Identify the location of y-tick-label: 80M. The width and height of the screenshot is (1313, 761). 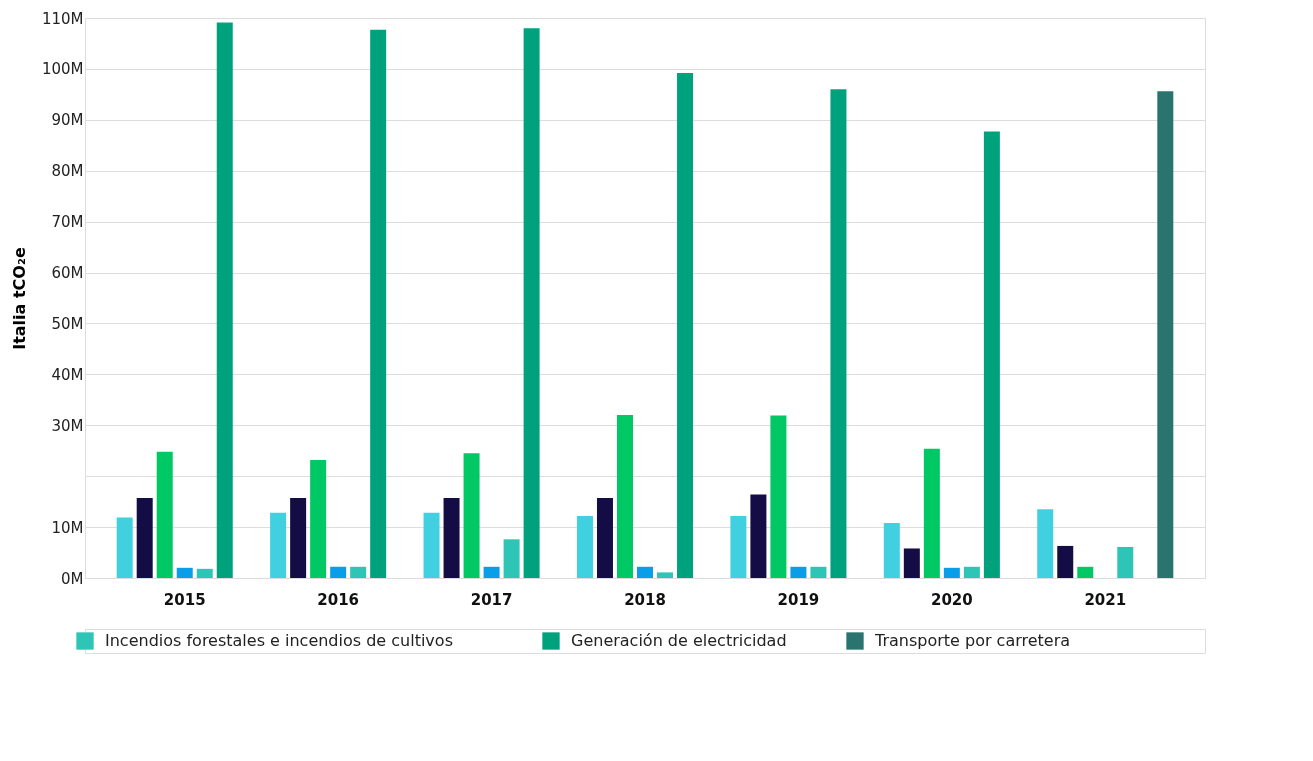
(67, 171).